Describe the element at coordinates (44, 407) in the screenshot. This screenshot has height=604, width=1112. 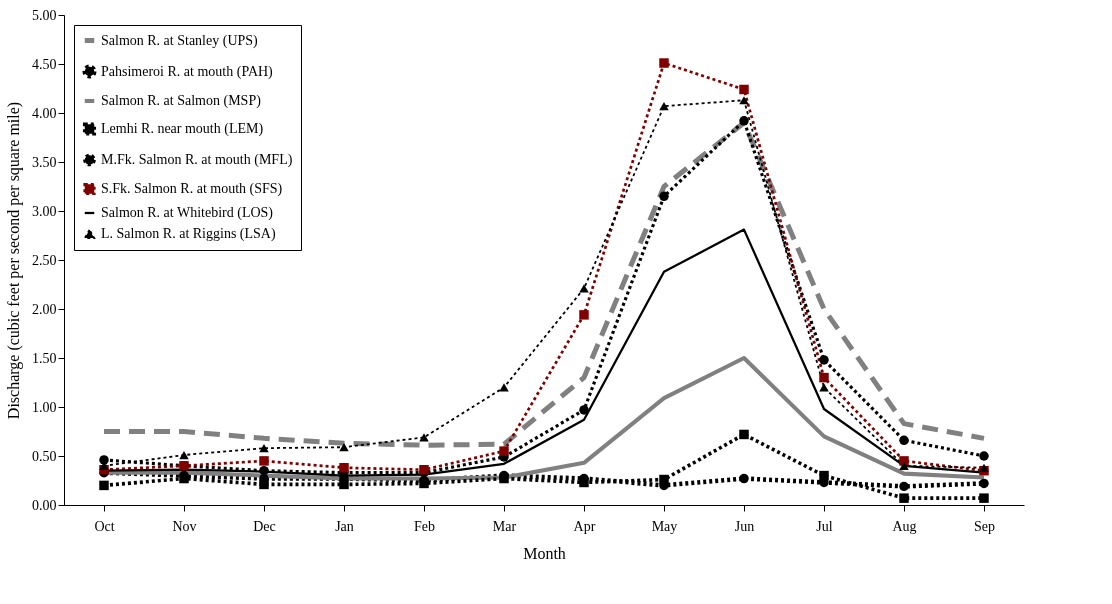
I see `y-tick-label: 1.00` at that location.